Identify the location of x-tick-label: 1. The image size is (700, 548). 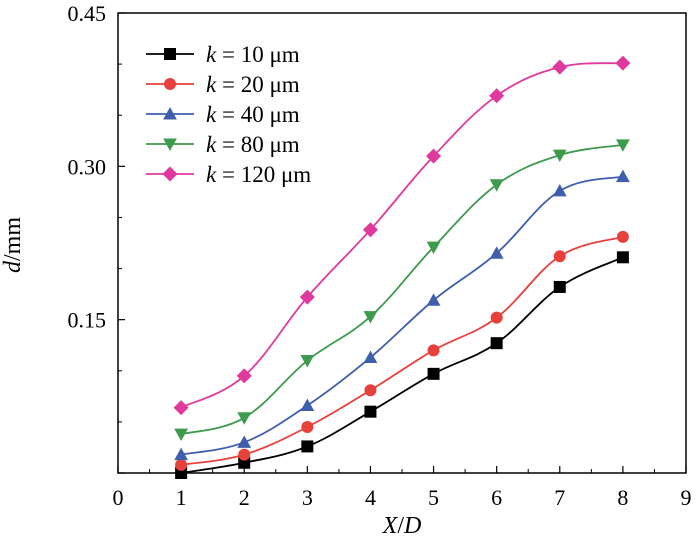
(181, 497).